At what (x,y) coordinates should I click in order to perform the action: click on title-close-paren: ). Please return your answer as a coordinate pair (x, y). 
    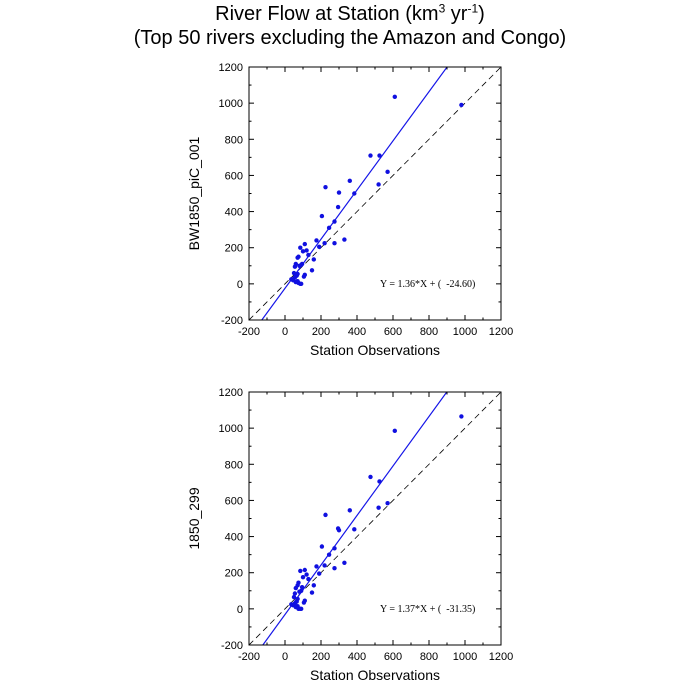
    Looking at the image, I should click on (481, 14).